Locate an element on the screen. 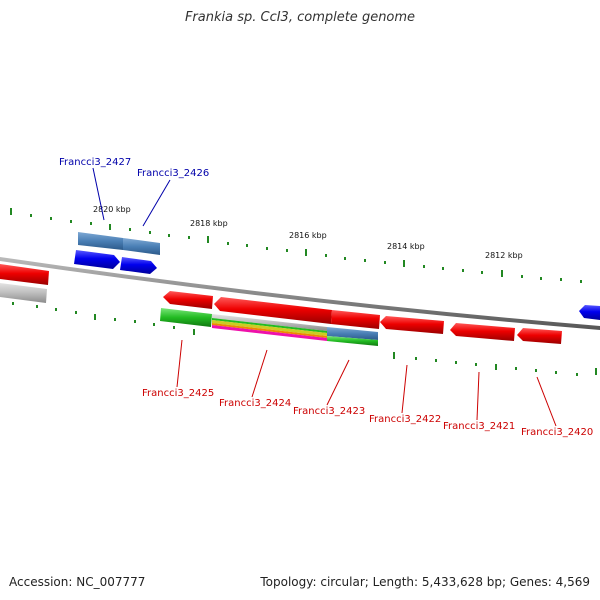 The height and width of the screenshot is (600, 600). gene-label-francci3-2424: Francci3_2424 is located at coordinates (255, 403).